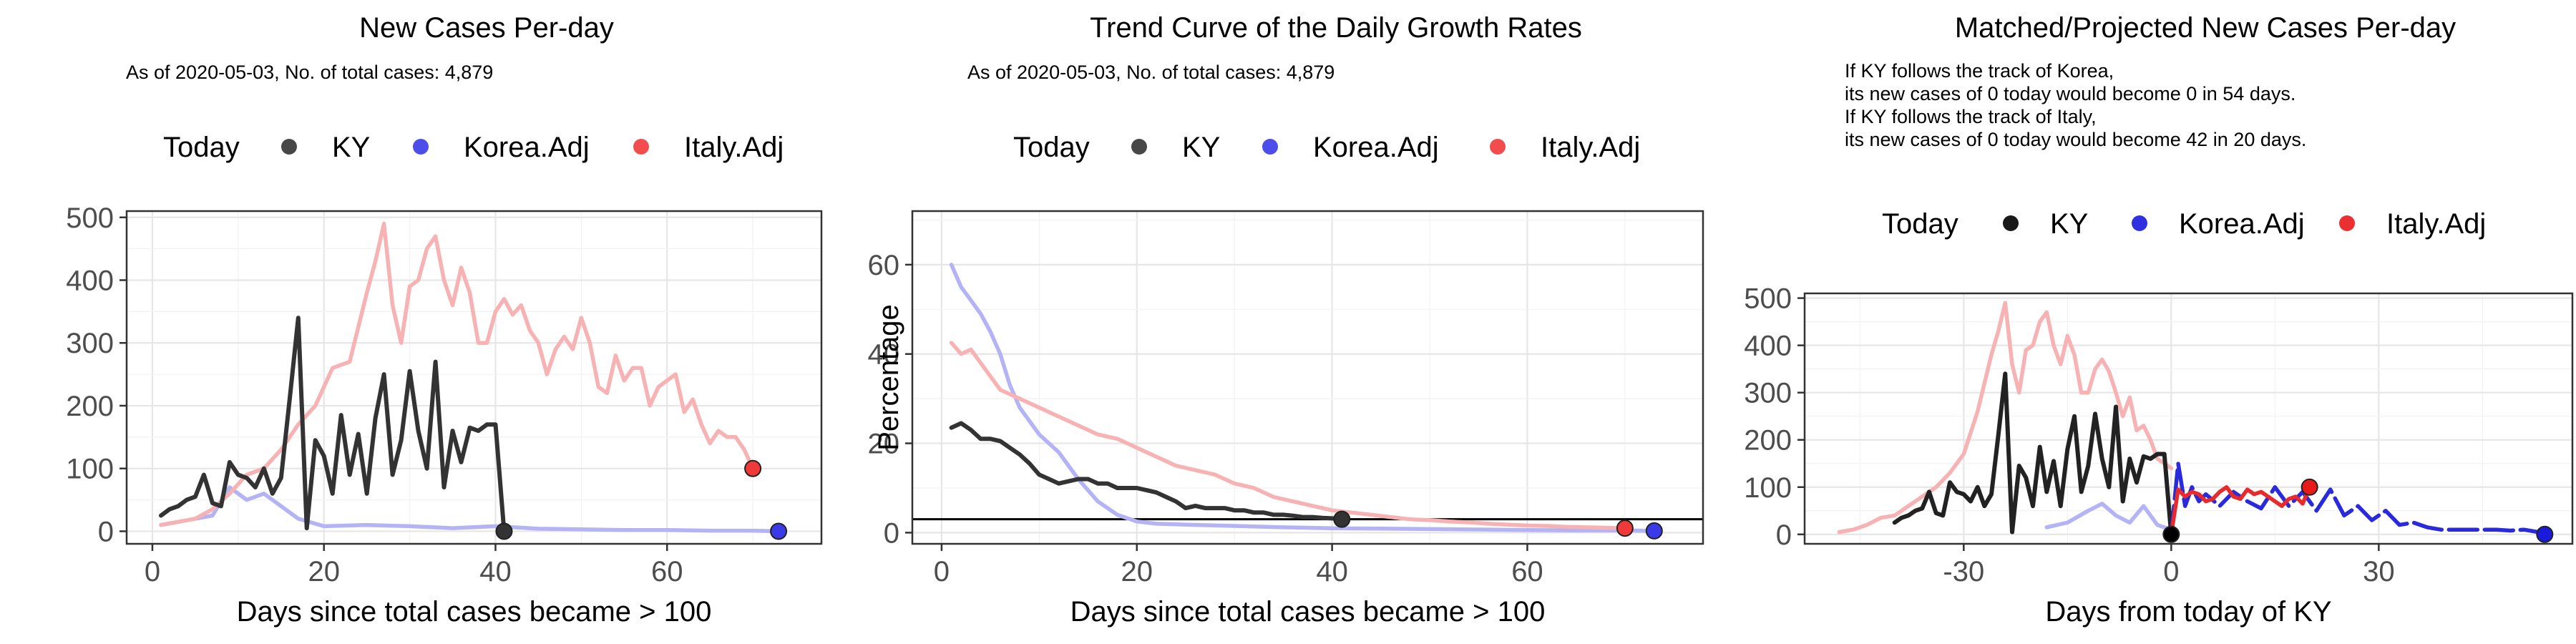  I want to click on x-tick-label: 30, so click(2379, 571).